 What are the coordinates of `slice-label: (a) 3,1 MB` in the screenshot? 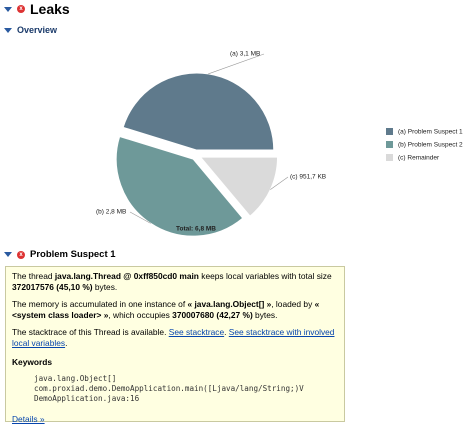 It's located at (245, 54).